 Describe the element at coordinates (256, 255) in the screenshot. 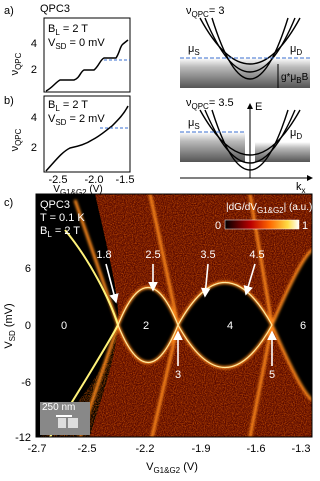

I see `arrow-label: 4.5` at that location.